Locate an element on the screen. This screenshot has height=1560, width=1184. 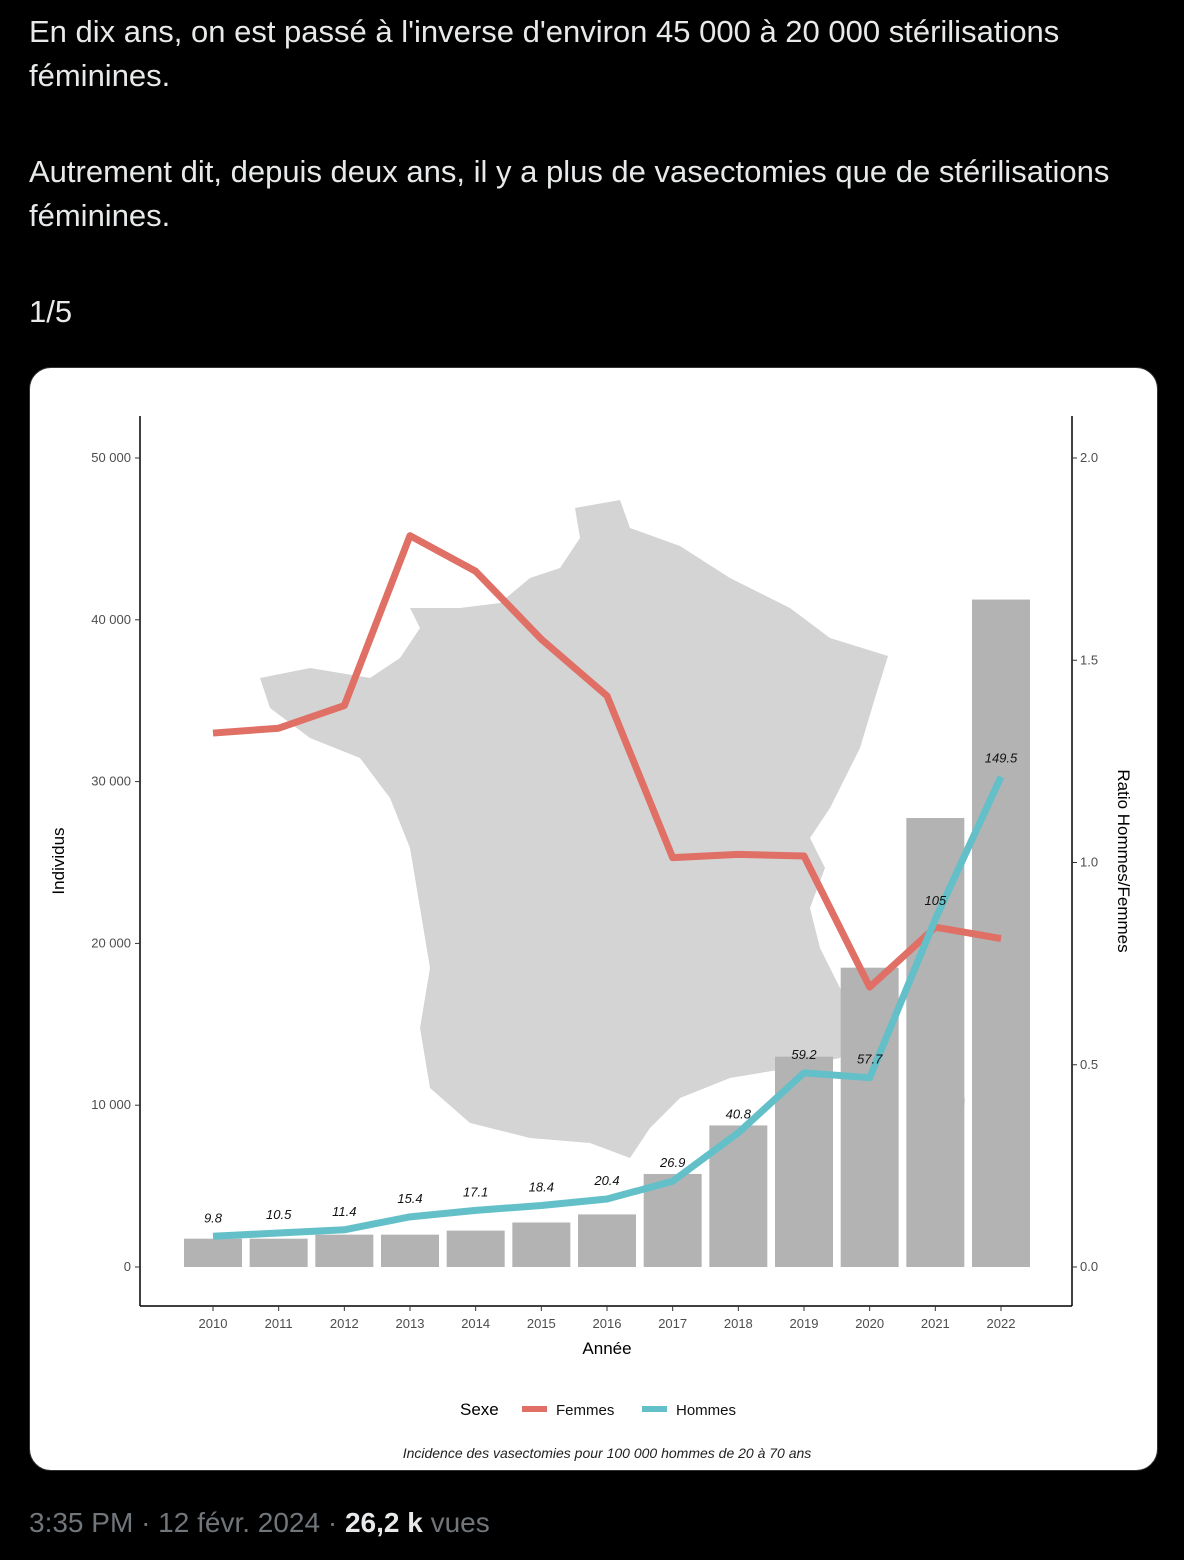
y-axis-title: Individus is located at coordinates (58, 860).